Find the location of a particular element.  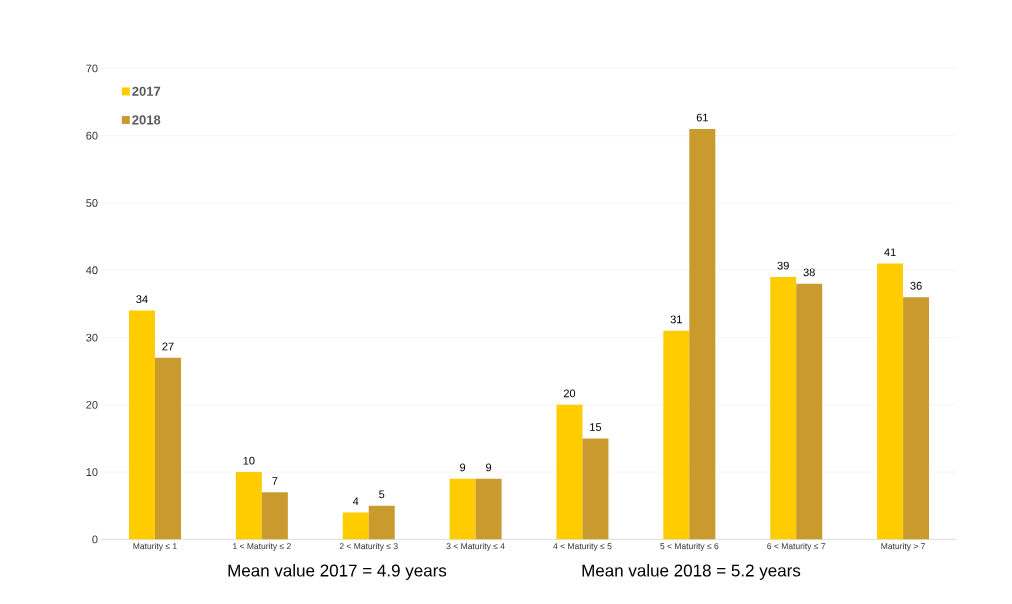

x-tick-label: 6 < Maturity ≤ 7 is located at coordinates (796, 546).